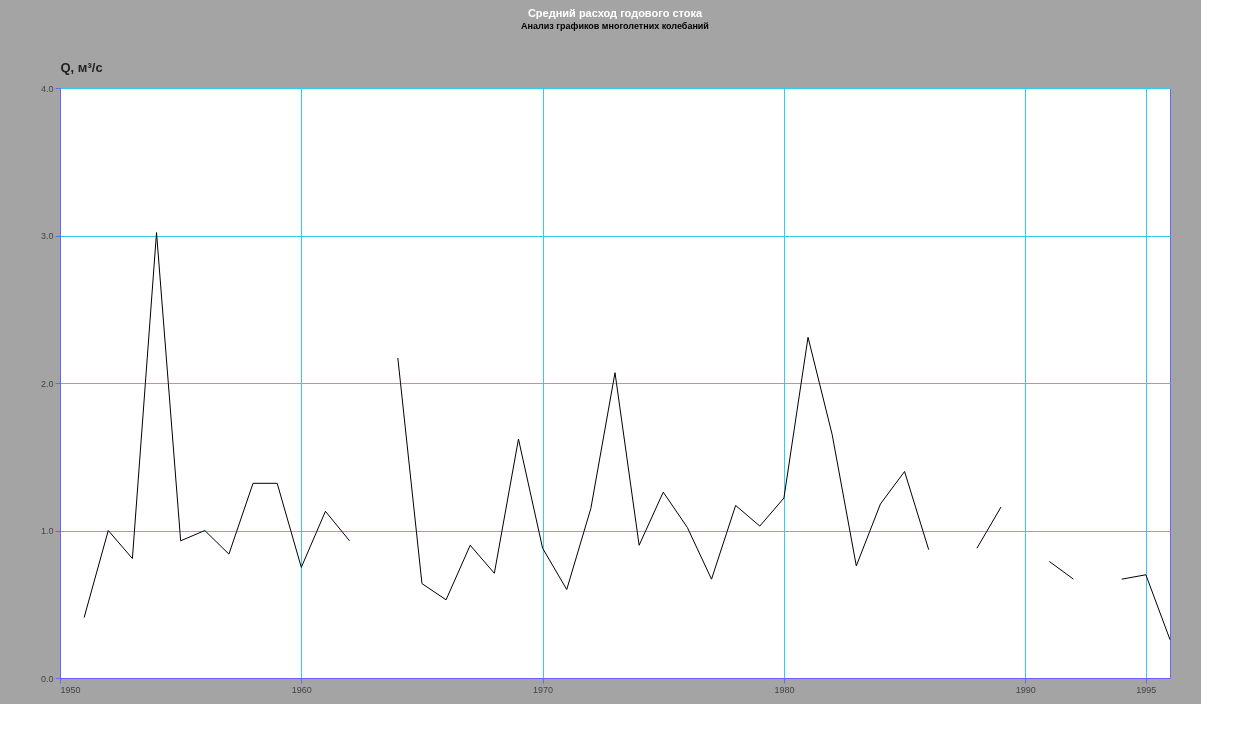 Image resolution: width=1242 pixels, height=749 pixels. What do you see at coordinates (1146, 689) in the screenshot?
I see `x-tick-label: 1995` at bounding box center [1146, 689].